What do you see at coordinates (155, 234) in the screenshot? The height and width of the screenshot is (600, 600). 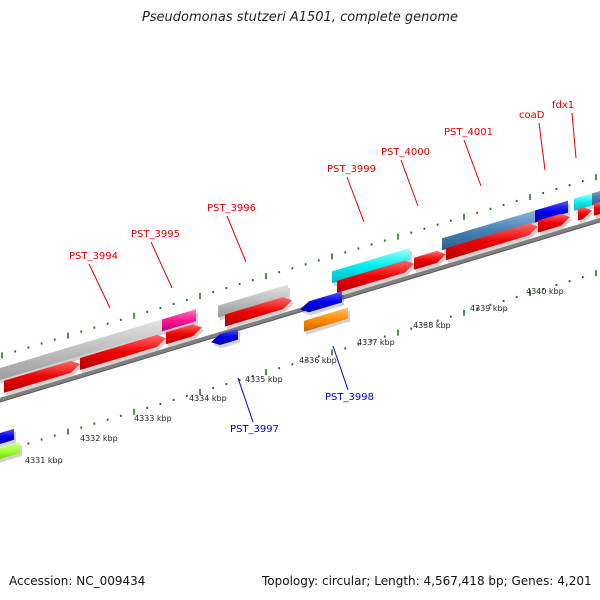 I see `gene-label-forward: PST_3995` at bounding box center [155, 234].